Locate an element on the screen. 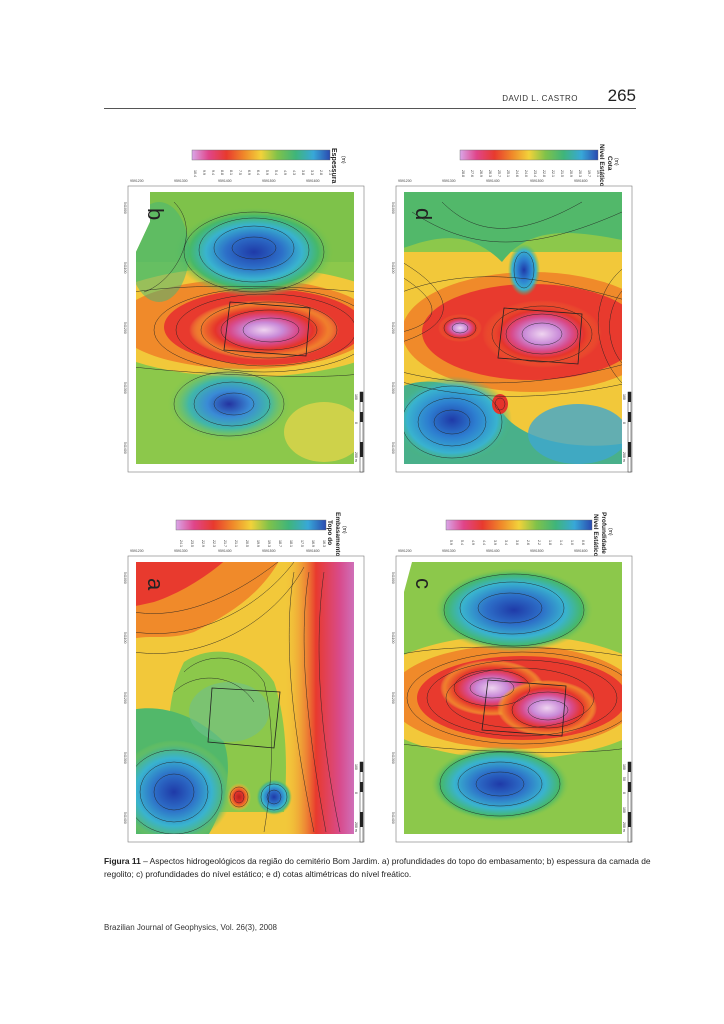 This screenshot has height=1024, width=724. caption-label: Figura 11 is located at coordinates (122, 861).